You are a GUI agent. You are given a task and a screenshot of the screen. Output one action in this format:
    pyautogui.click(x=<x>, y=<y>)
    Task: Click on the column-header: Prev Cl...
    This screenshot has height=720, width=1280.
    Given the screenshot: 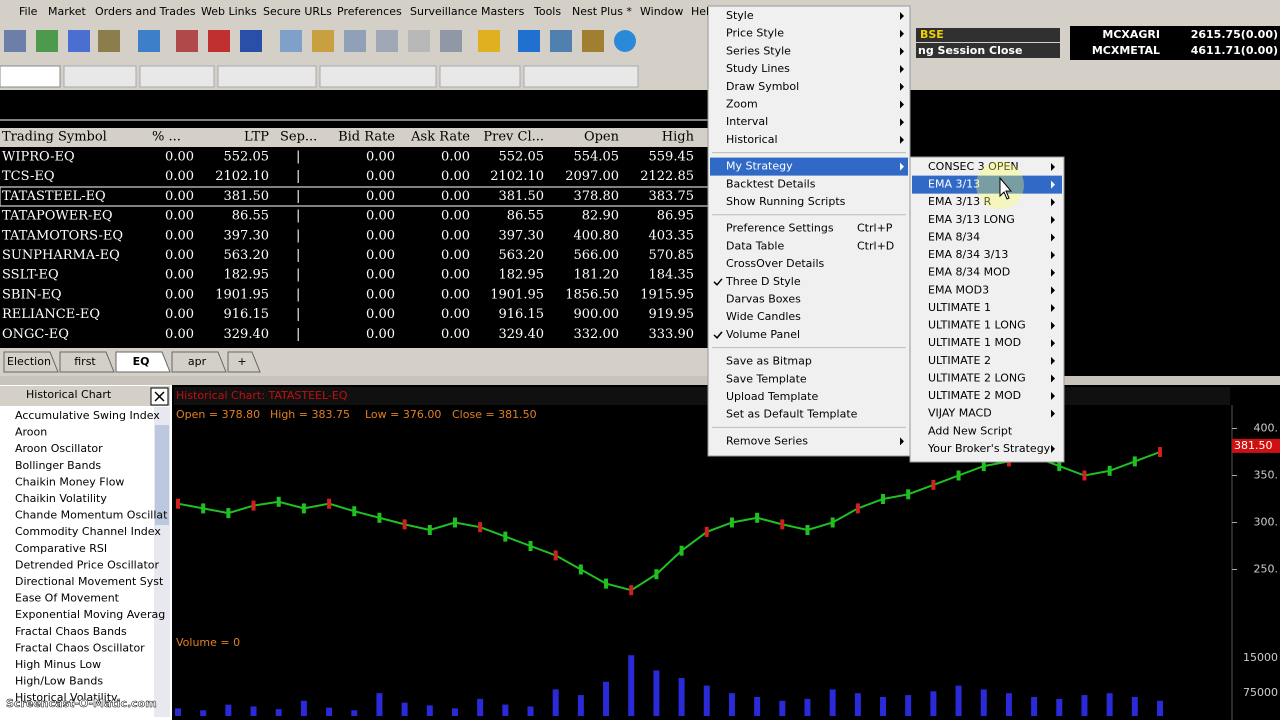 What is the action you would take?
    pyautogui.click(x=513, y=137)
    